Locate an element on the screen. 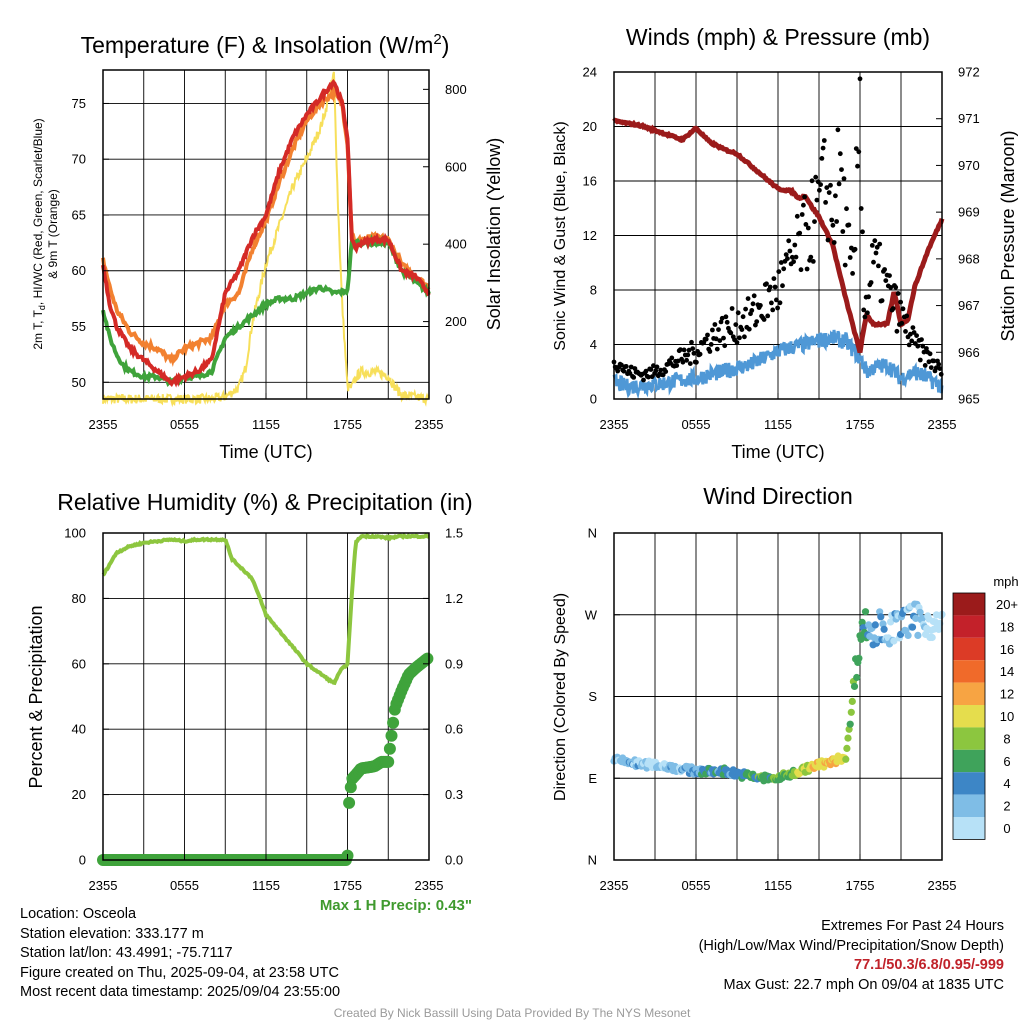  y-tick-label: 0 is located at coordinates (593, 399).